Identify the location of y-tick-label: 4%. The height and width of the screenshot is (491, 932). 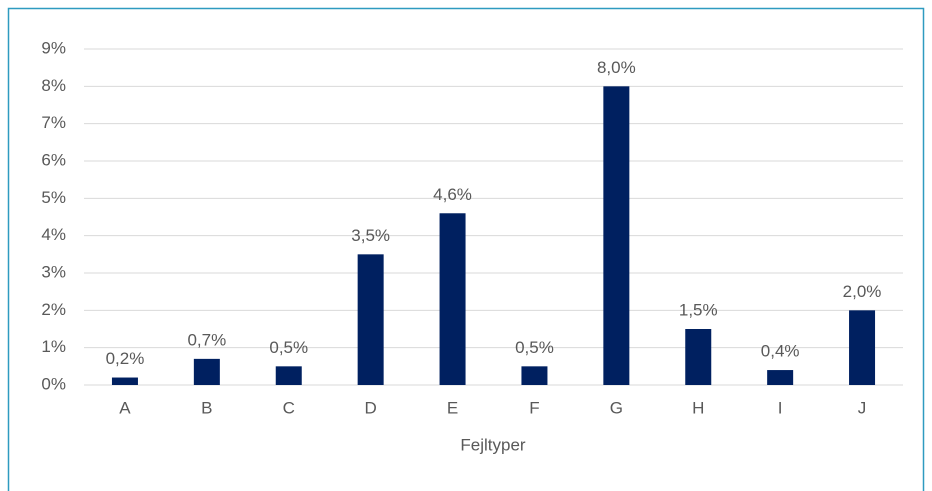
(53, 234).